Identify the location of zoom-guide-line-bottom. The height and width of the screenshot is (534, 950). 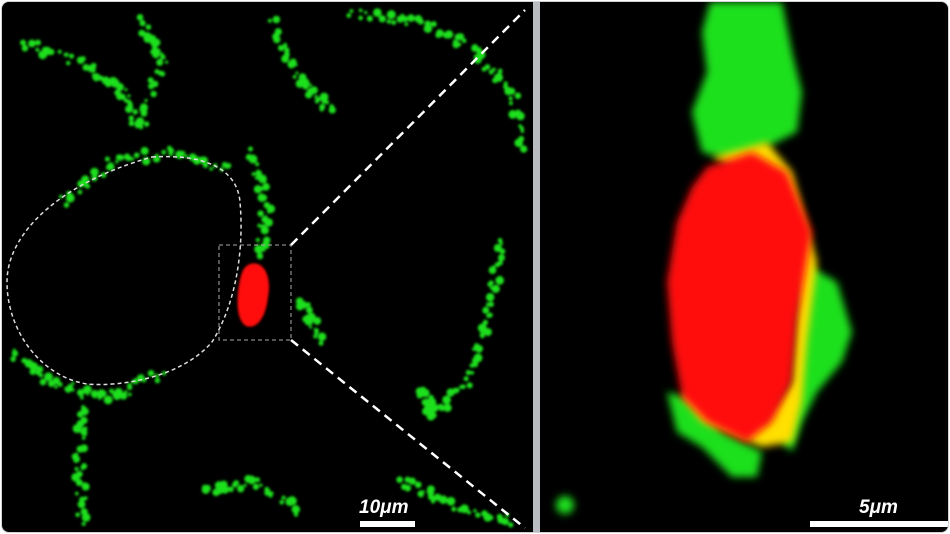
(408, 434).